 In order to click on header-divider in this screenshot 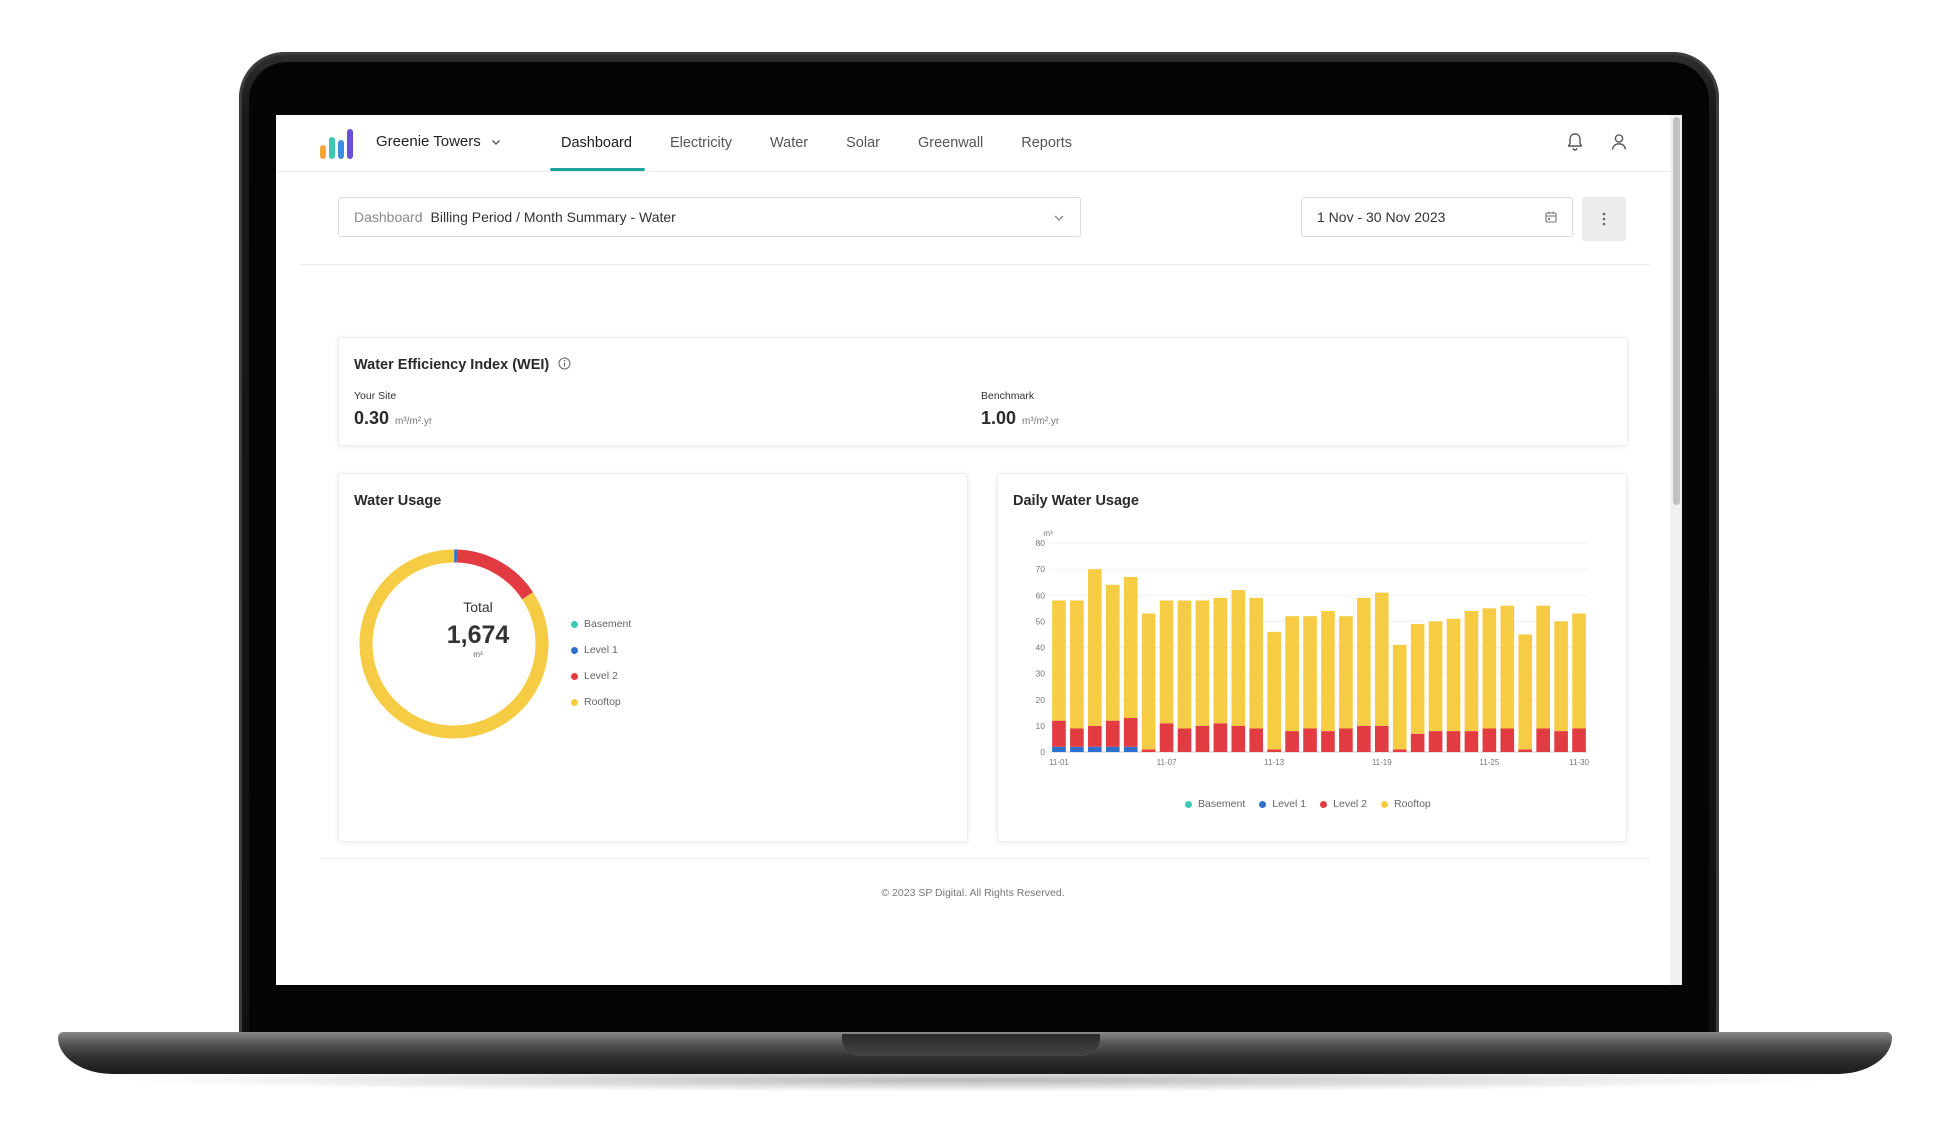, I will do `click(975, 264)`.